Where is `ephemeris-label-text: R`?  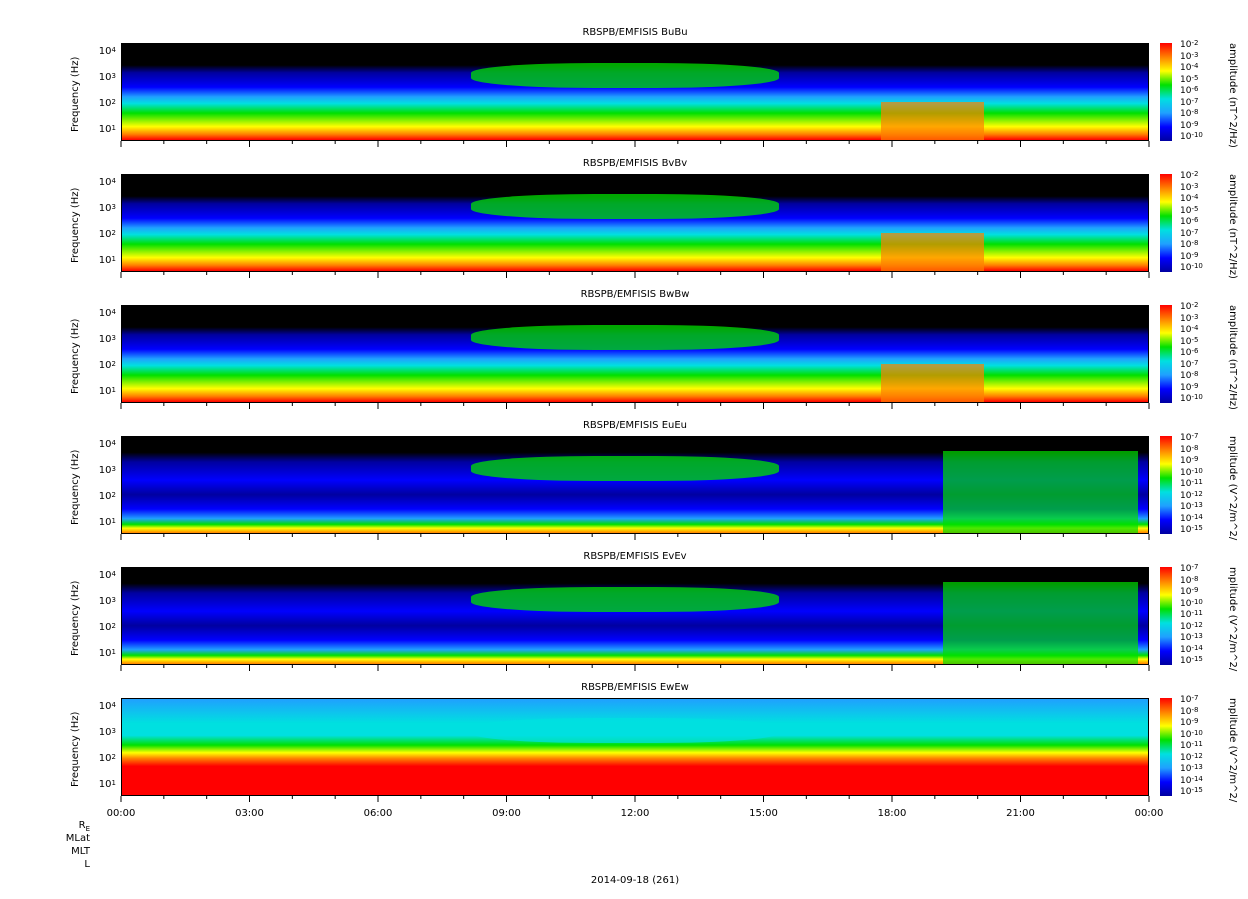
ephemeris-label-text: R is located at coordinates (82, 825).